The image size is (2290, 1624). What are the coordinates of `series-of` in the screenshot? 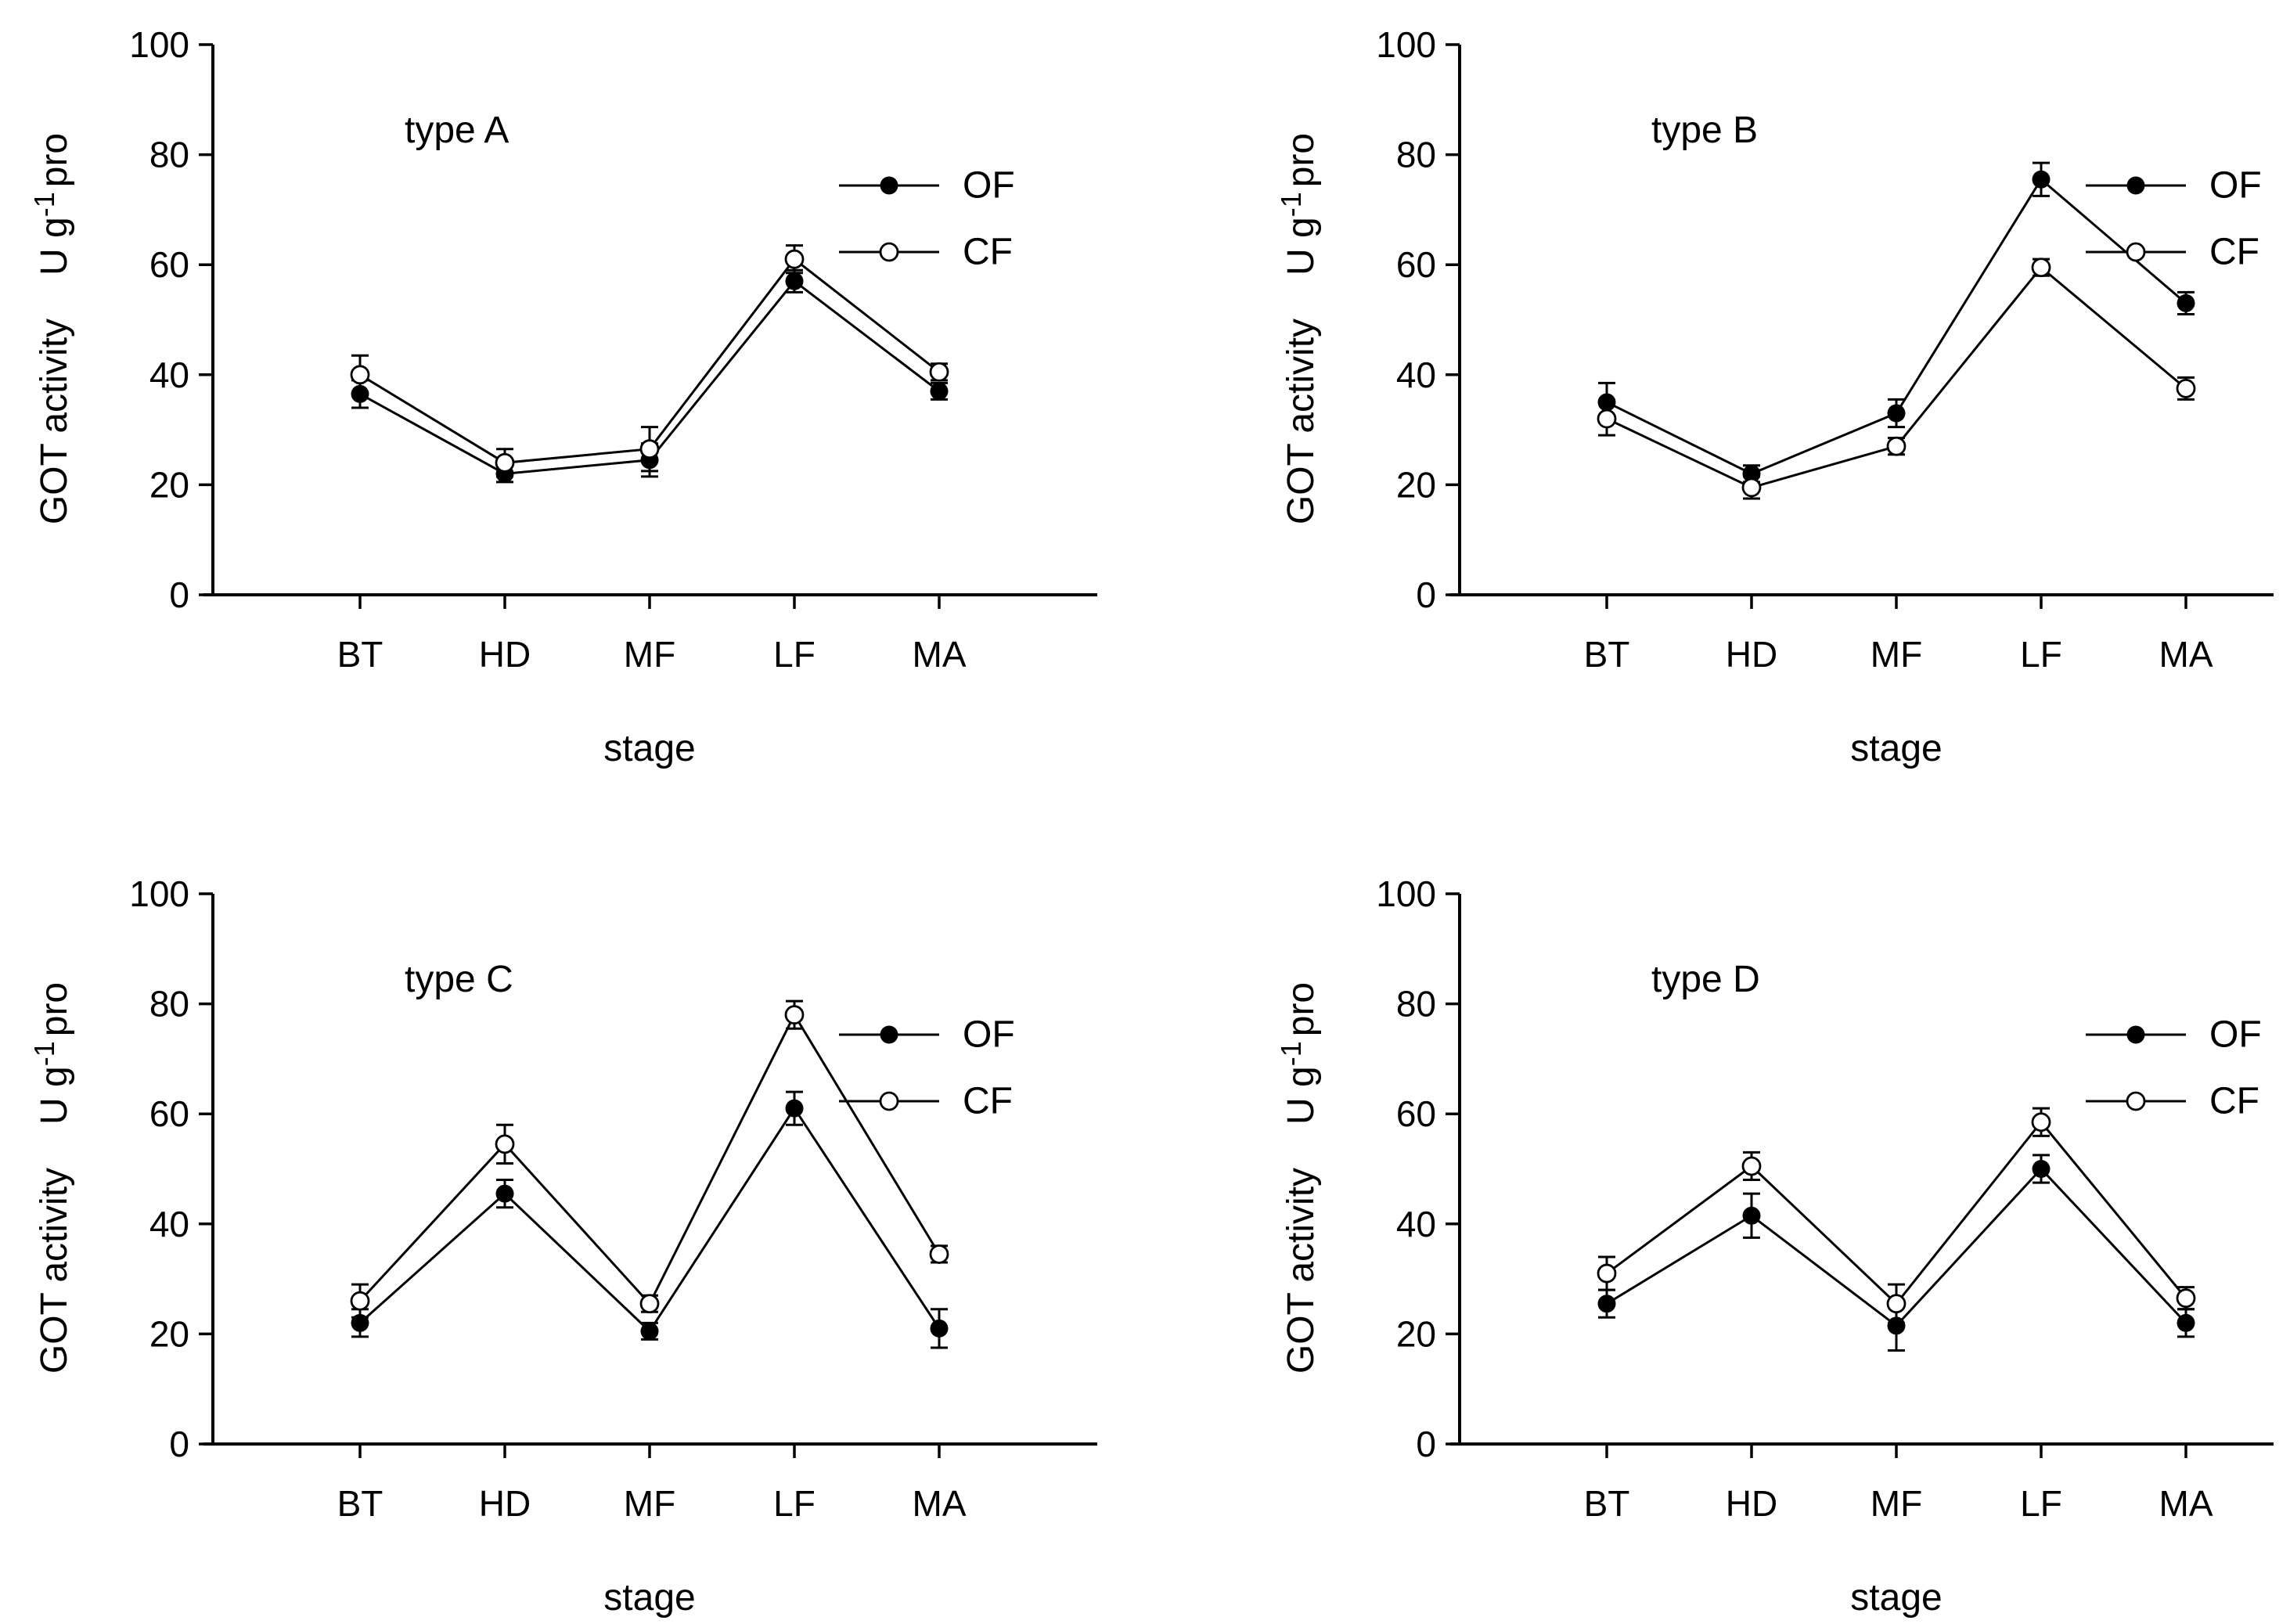 It's located at (1896, 1253).